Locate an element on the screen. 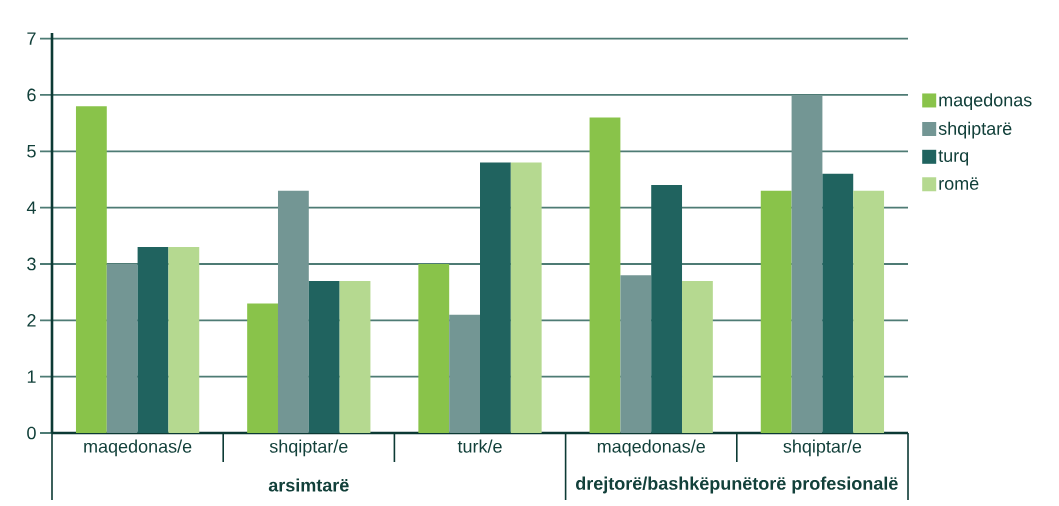  y-tick-label: 1 is located at coordinates (31, 376).